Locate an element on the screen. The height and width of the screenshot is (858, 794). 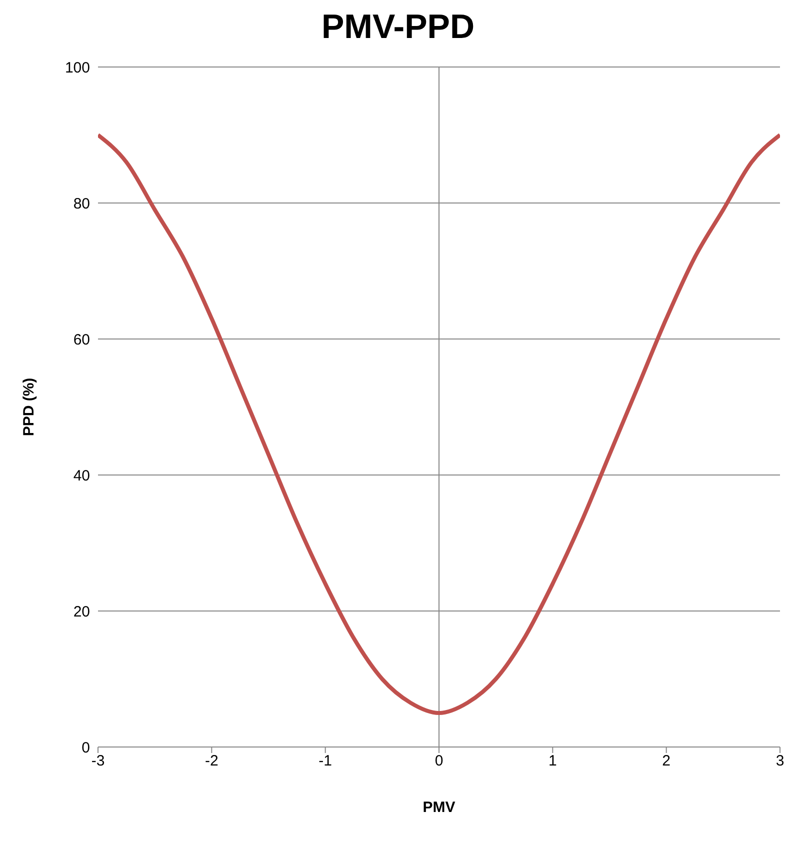
x-tick-label: 0 is located at coordinates (439, 761).